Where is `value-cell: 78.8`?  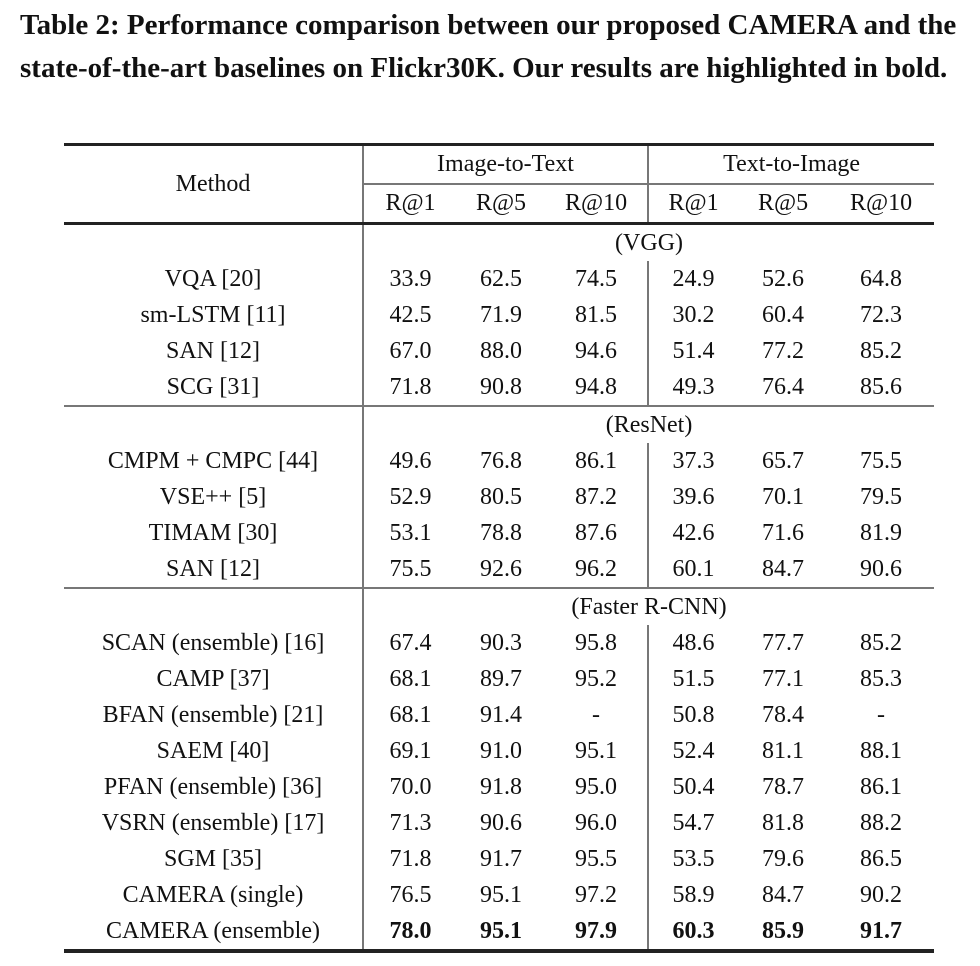 value-cell: 78.8 is located at coordinates (501, 532).